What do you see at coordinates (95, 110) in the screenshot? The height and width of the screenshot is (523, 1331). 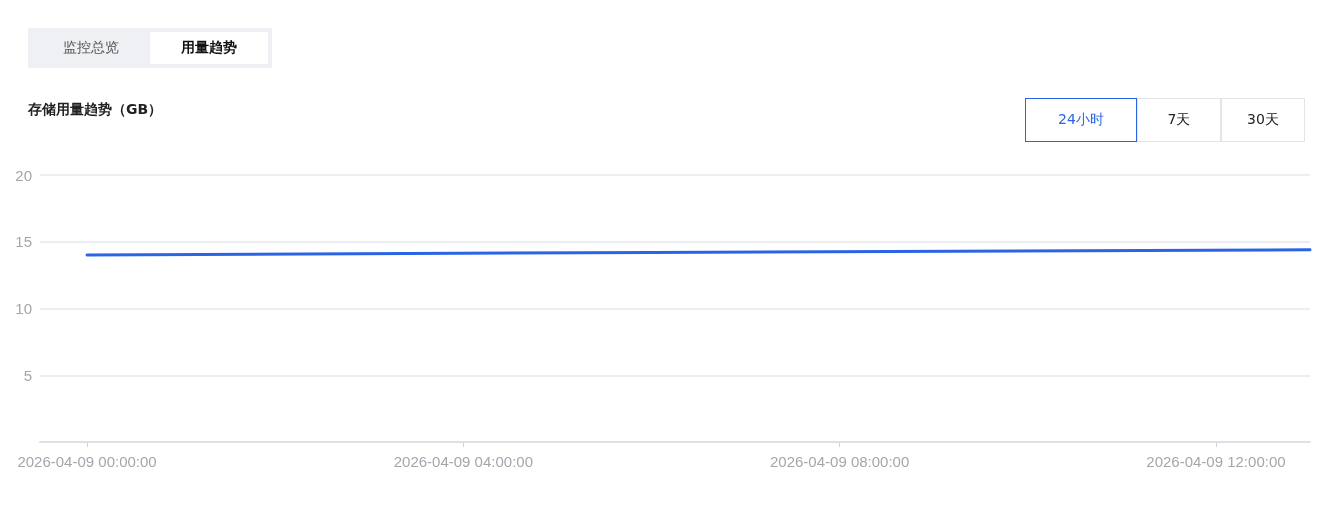 I see `chart-title: 存储用量趋势（GB）` at bounding box center [95, 110].